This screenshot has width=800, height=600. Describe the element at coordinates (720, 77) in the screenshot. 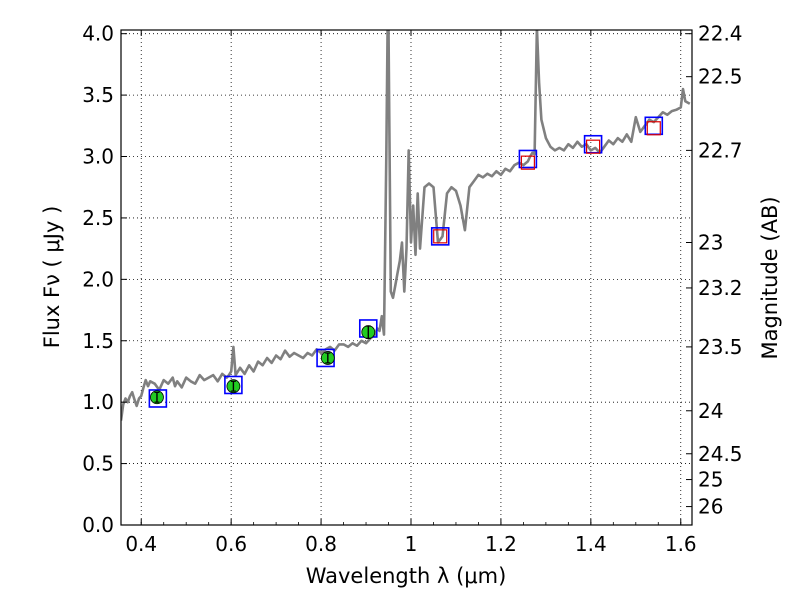

I see `y2-tick-label: 22.5` at that location.